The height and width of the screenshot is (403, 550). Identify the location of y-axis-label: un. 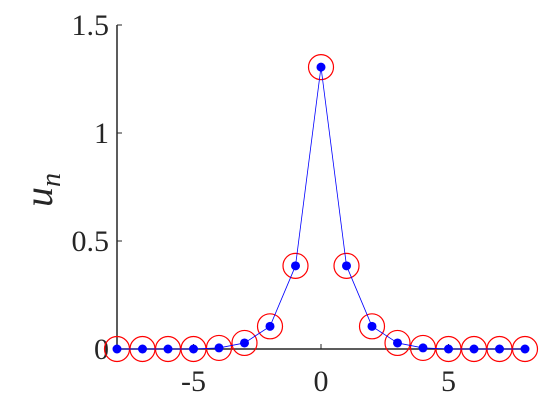
(41, 190).